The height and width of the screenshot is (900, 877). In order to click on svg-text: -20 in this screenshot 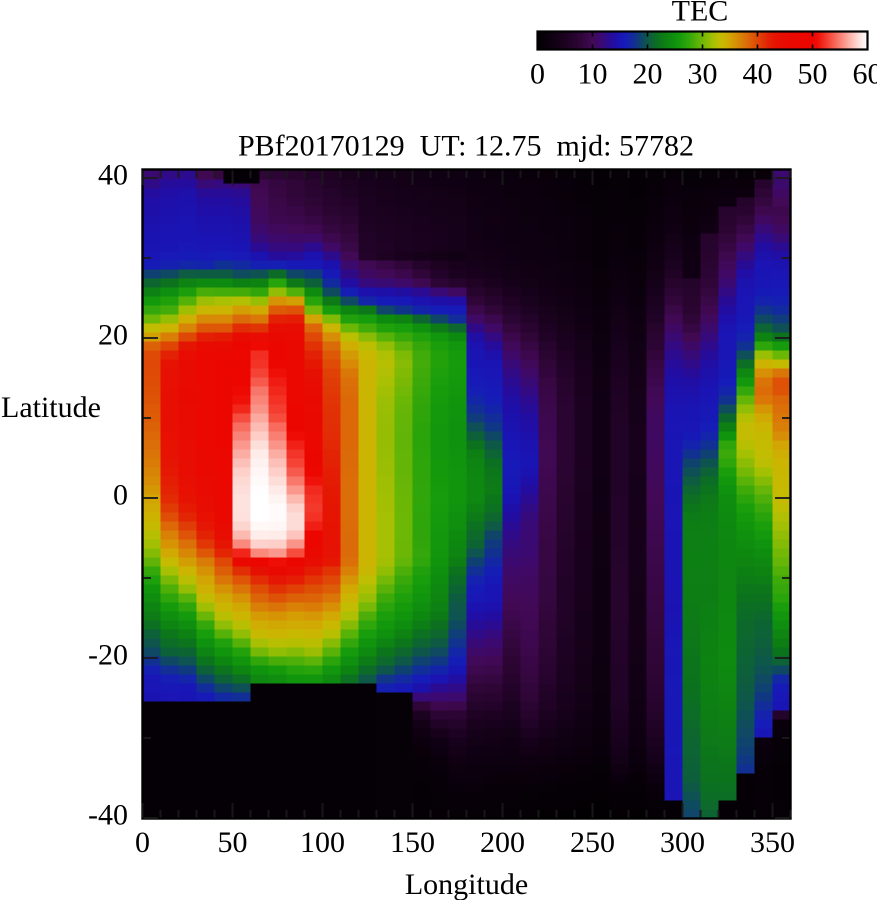, I will do `click(108, 655)`.